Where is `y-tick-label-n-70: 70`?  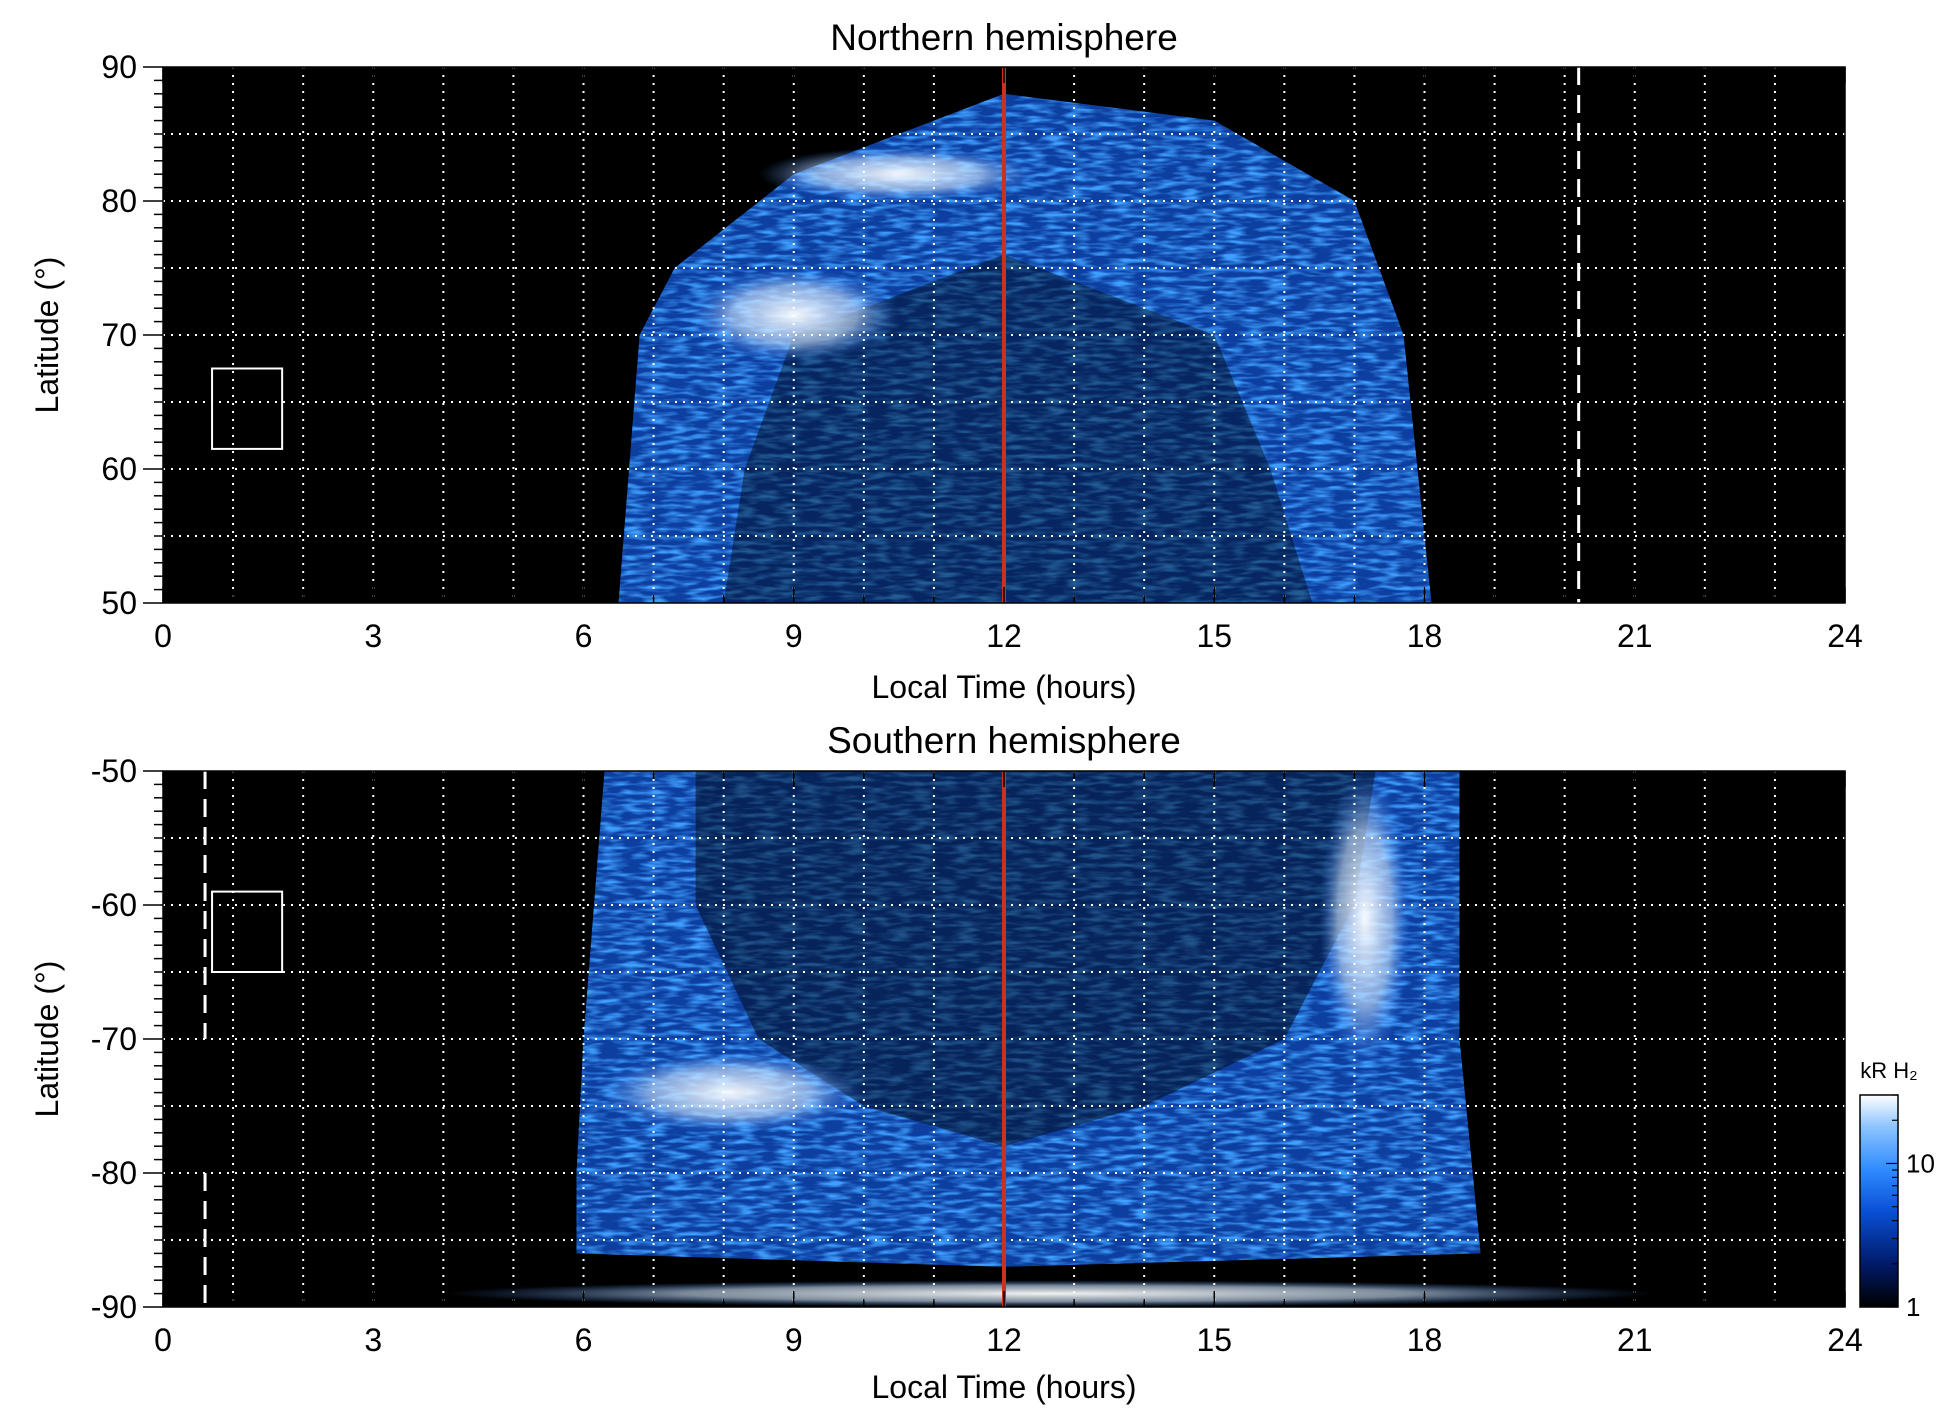
y-tick-label-n-70: 70 is located at coordinates (119, 335).